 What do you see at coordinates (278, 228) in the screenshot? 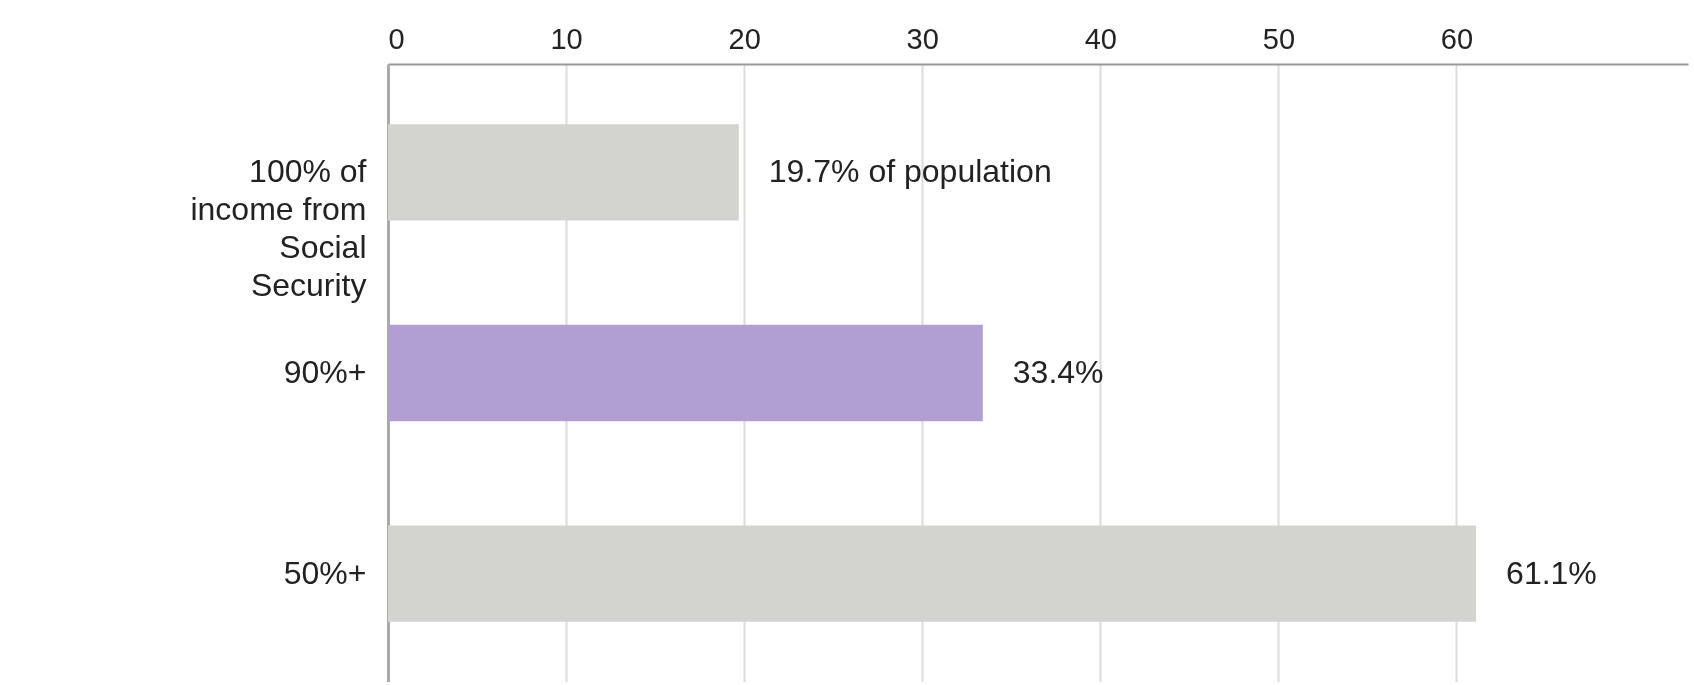
I see `y-tick-label: 100% of income from Social Security` at bounding box center [278, 228].